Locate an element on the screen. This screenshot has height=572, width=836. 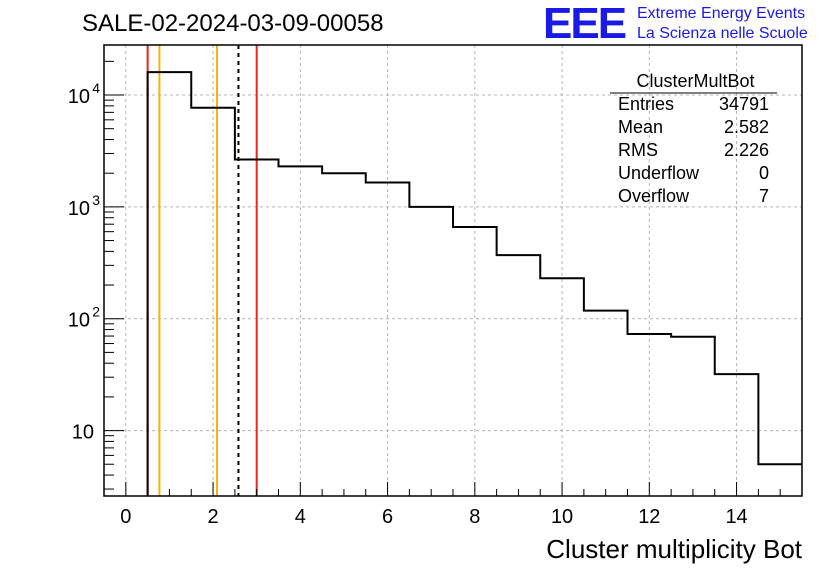
x-tick-label: 2 is located at coordinates (213, 517).